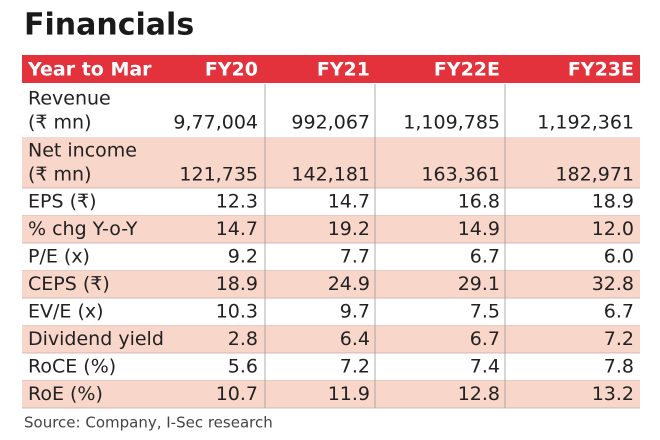  I want to click on header-cell: FY21, so click(343, 70).